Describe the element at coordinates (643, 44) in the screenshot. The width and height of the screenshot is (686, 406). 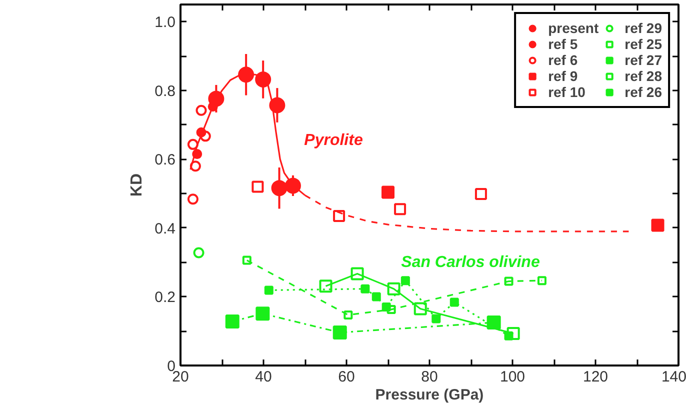
I see `legend-label: ref 25` at that location.